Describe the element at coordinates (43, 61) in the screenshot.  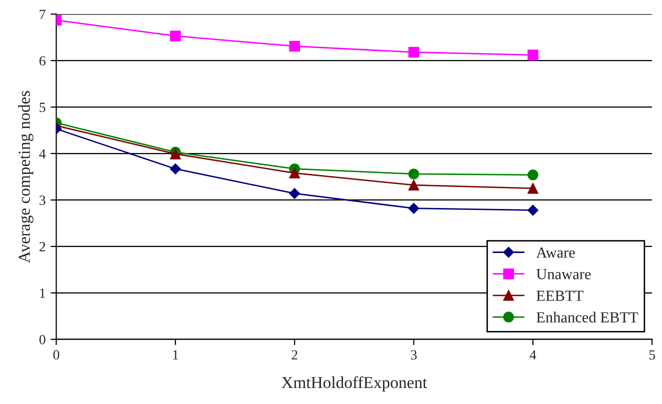
I see `y-tick-label: 6` at that location.